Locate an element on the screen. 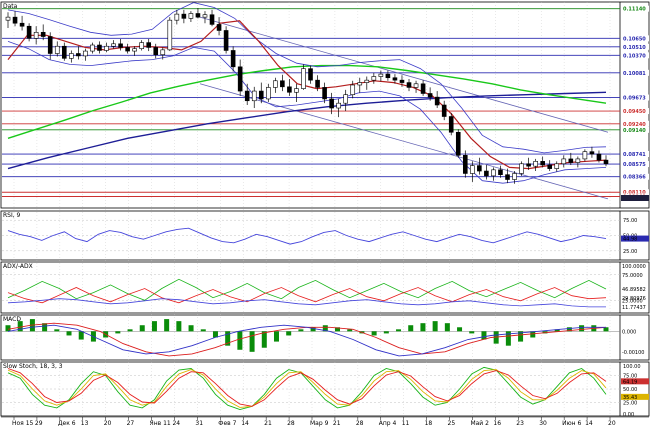  stoch-k-line is located at coordinates (307, 388).